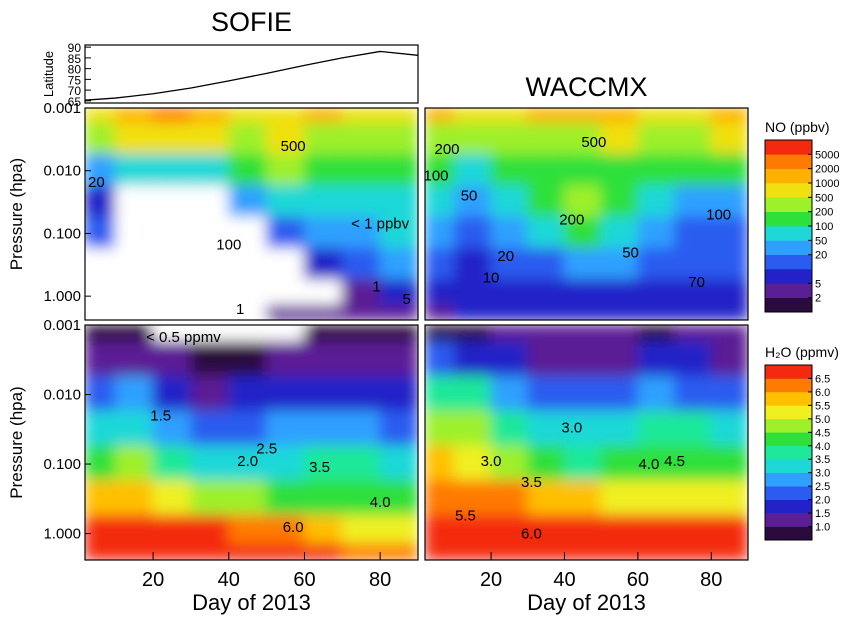  What do you see at coordinates (380, 502) in the screenshot?
I see `contour-label: 4.0` at bounding box center [380, 502].